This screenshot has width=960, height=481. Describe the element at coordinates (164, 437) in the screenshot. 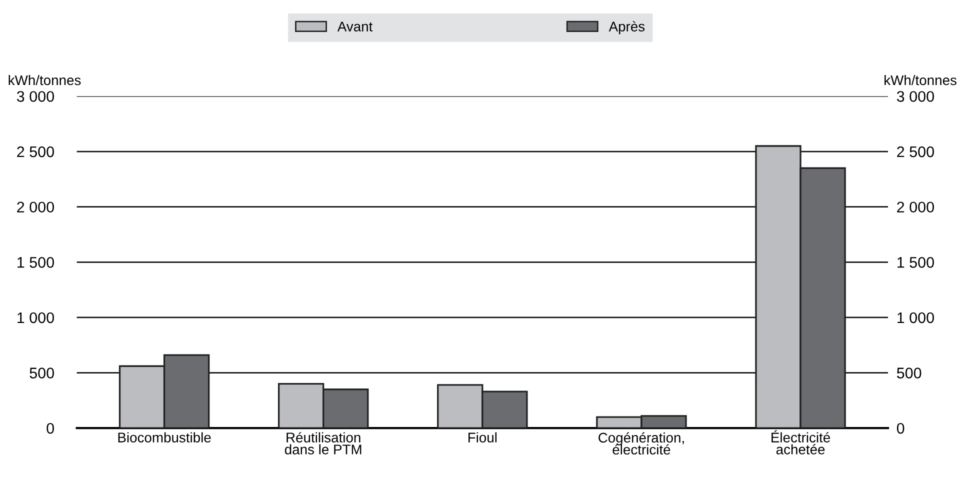

I see `x-tick-label: Biocombustible` at that location.